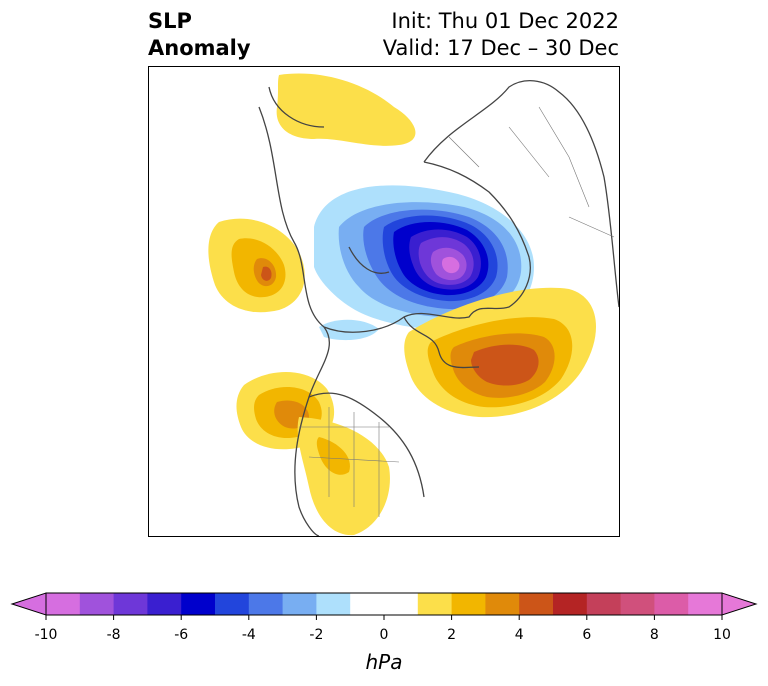  Describe the element at coordinates (587, 635) in the screenshot. I see `colorbar-tick-label: 6` at that location.